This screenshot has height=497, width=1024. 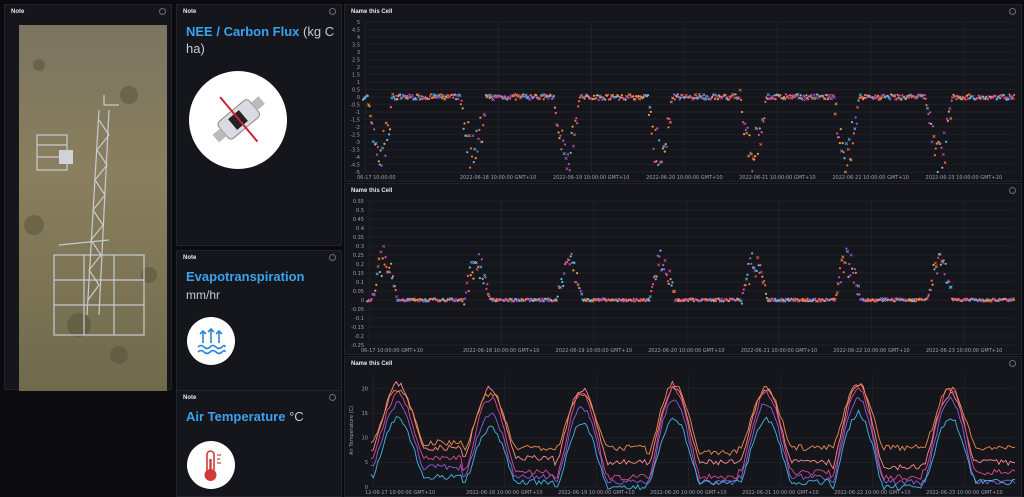 What do you see at coordinates (357, 173) in the screenshot?
I see `y-tick-label: -5` at bounding box center [357, 173].